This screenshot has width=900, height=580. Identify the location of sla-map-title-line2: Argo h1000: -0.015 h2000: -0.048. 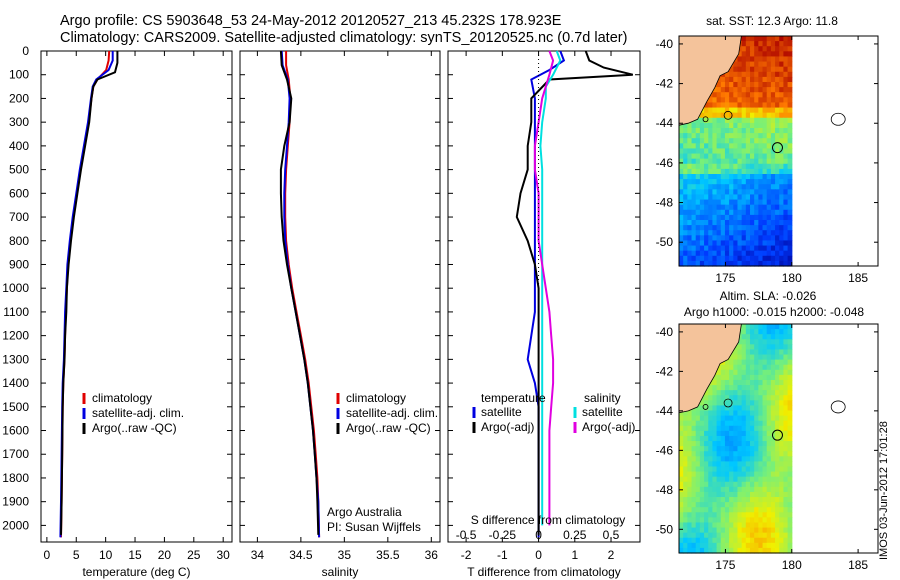
(774, 312).